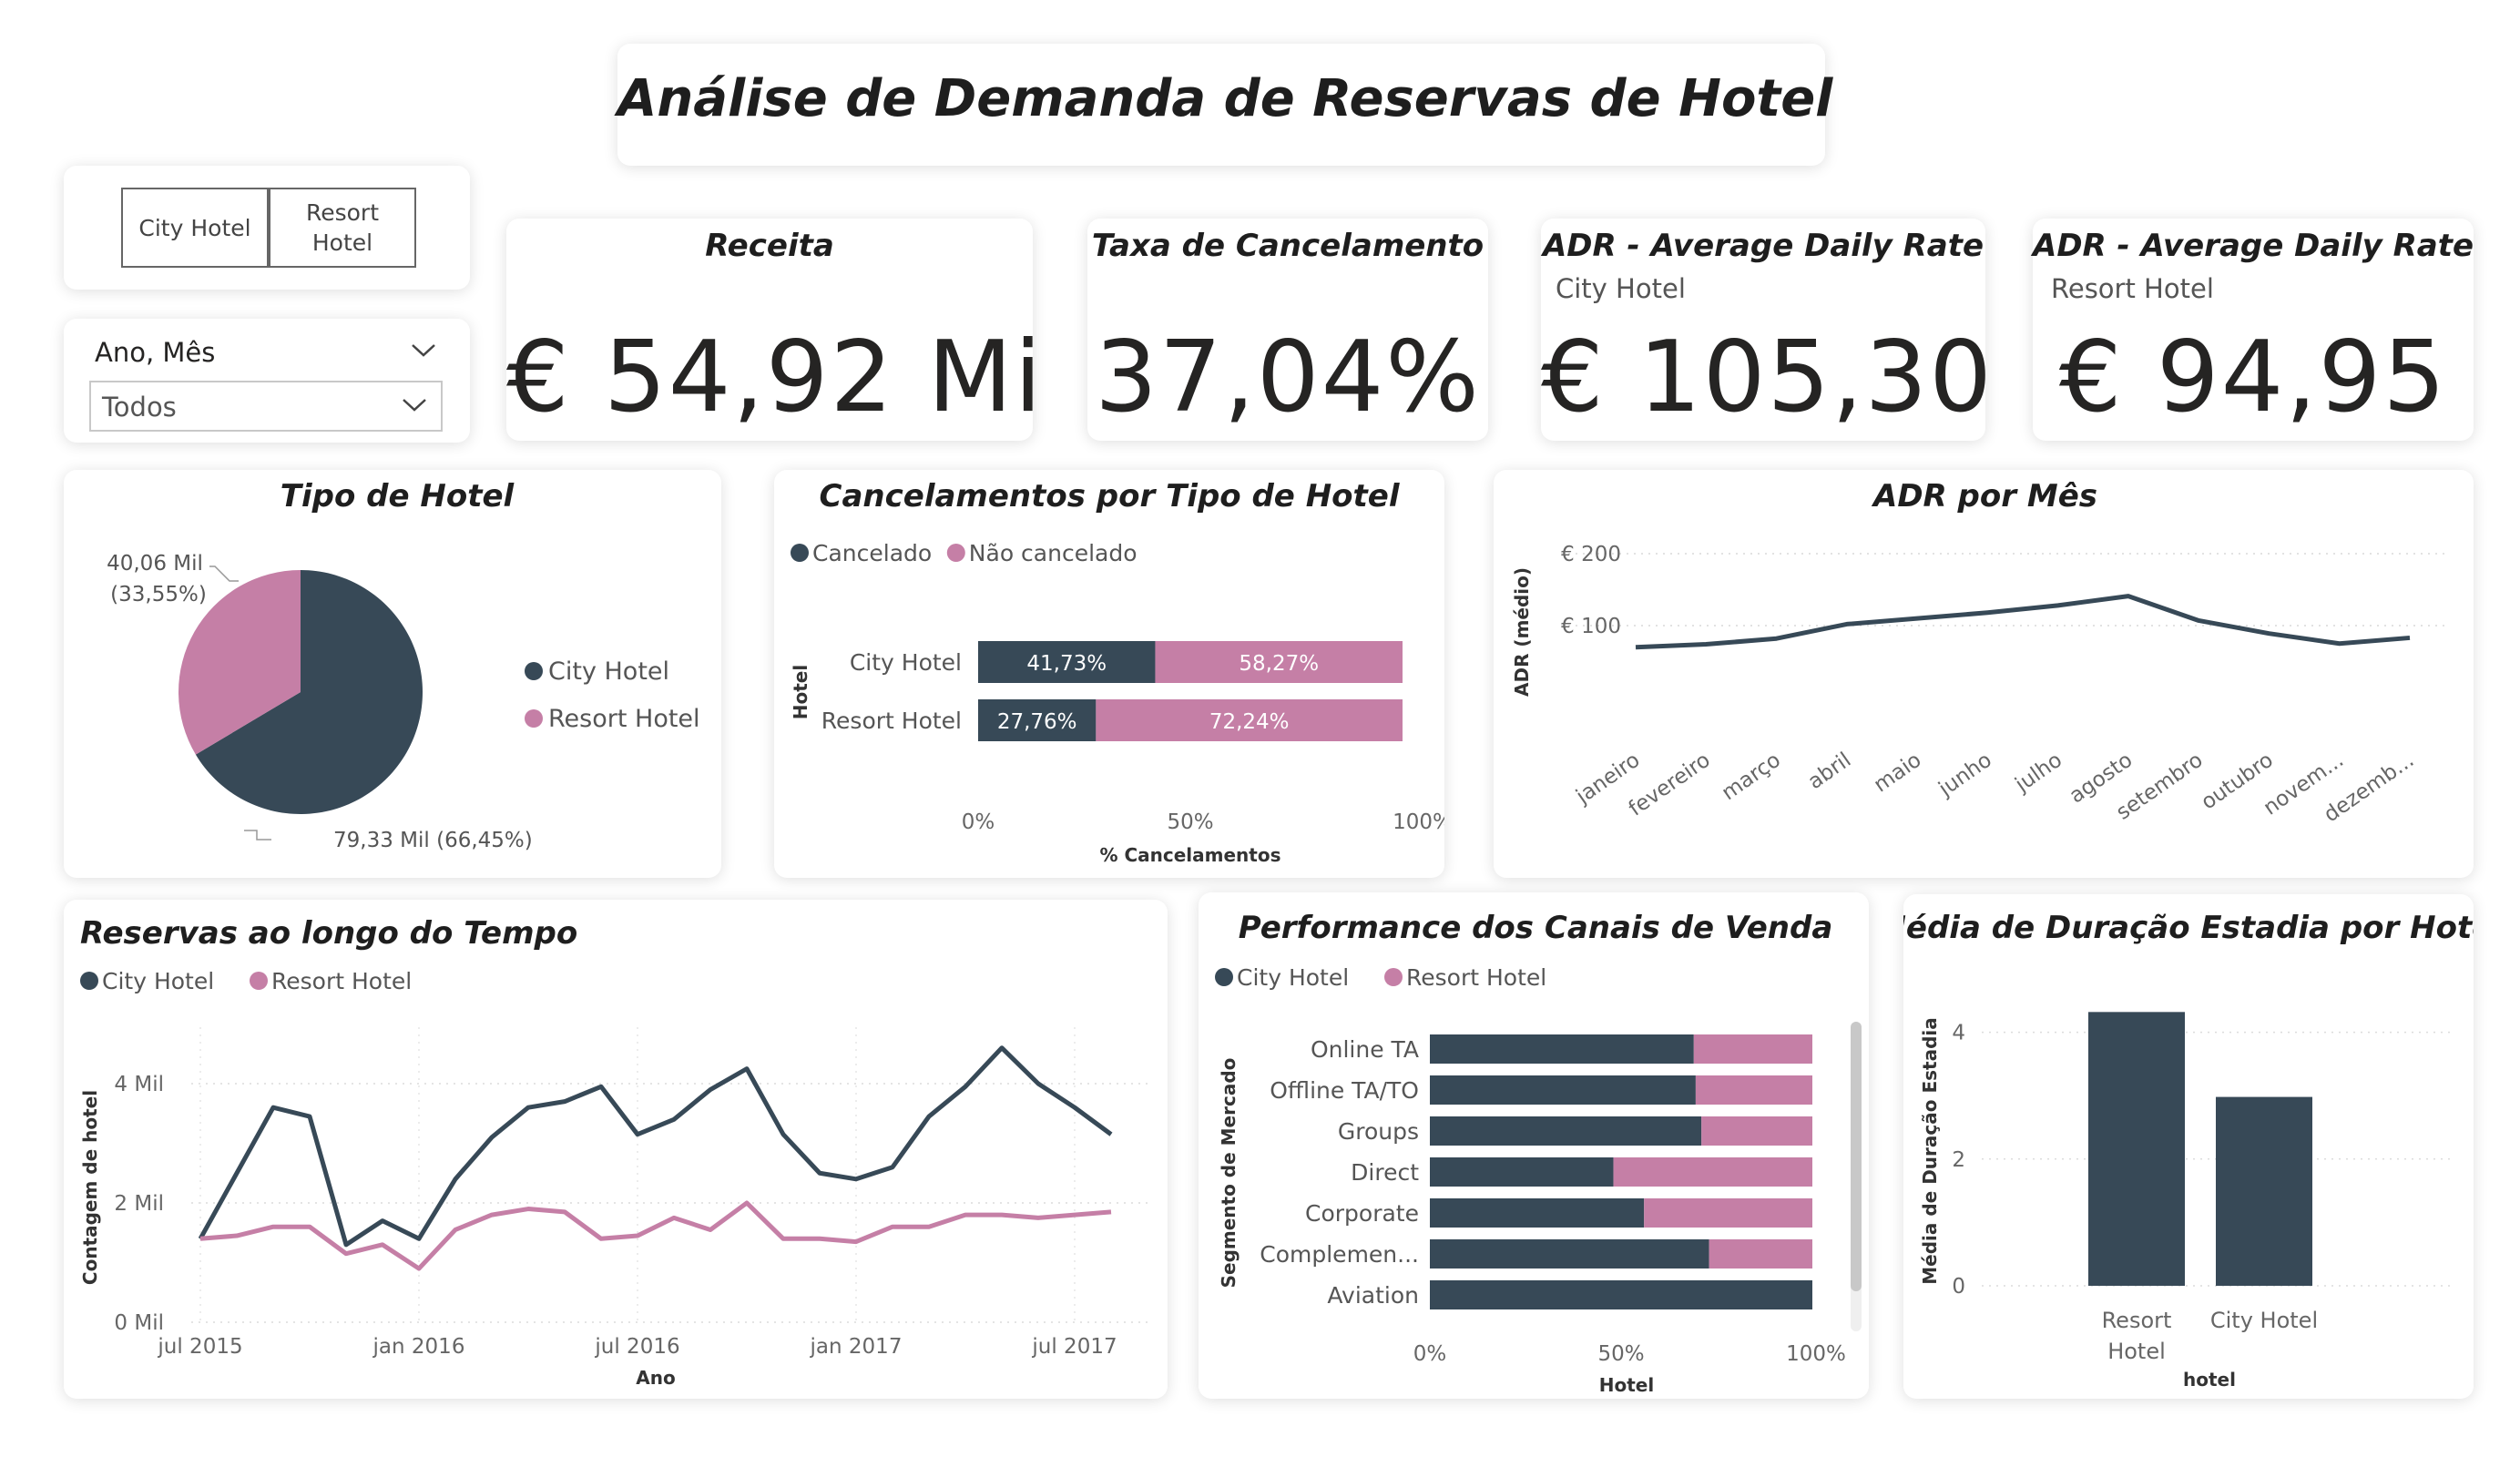  Describe the element at coordinates (2254, 246) in the screenshot. I see `kpi-title: ADR - Average Daily Rate` at that location.